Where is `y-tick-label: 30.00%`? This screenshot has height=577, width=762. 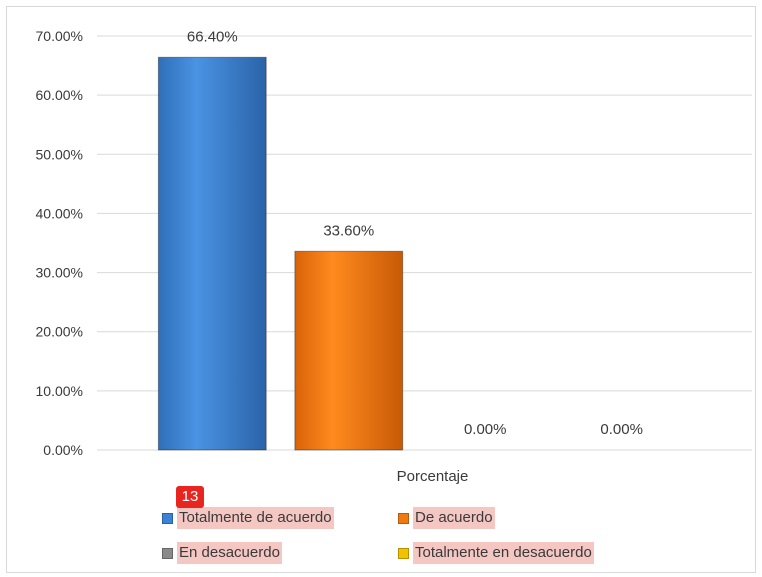 y-tick-label: 30.00% is located at coordinates (59, 273).